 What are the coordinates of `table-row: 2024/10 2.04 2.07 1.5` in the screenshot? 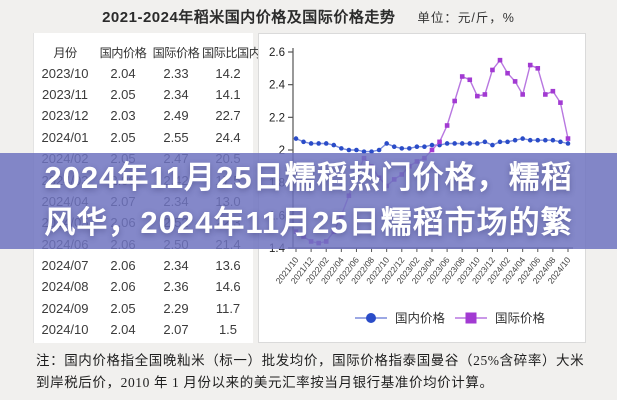 It's located at (143, 329).